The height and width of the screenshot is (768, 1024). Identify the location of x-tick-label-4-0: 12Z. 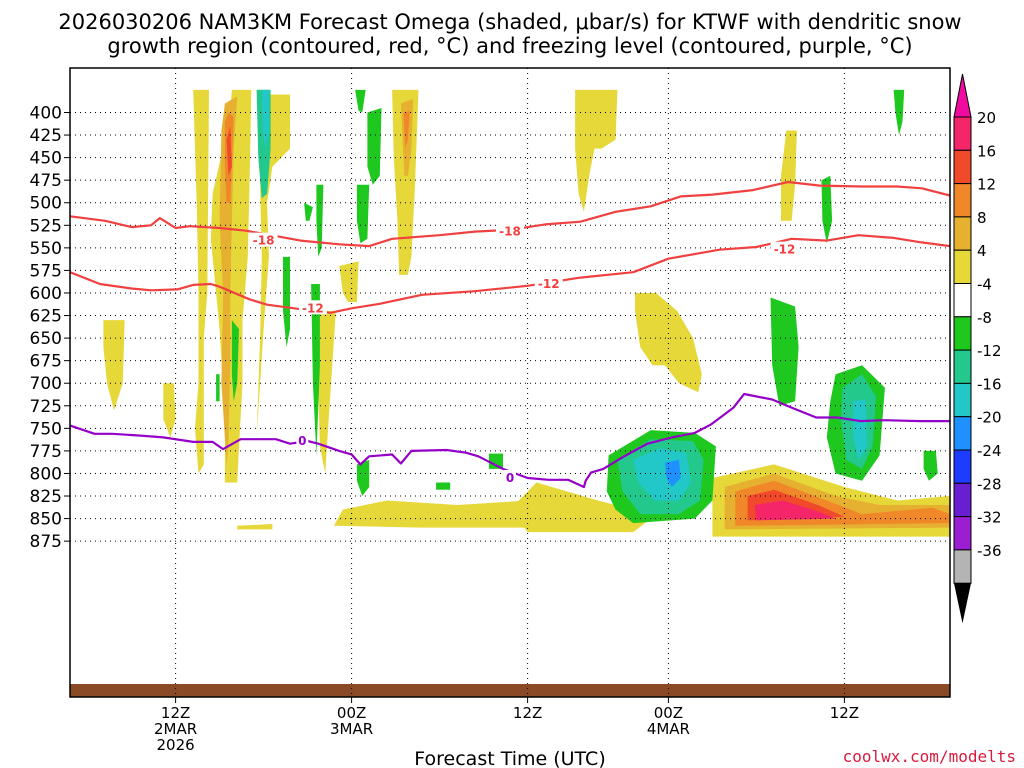
(844, 713).